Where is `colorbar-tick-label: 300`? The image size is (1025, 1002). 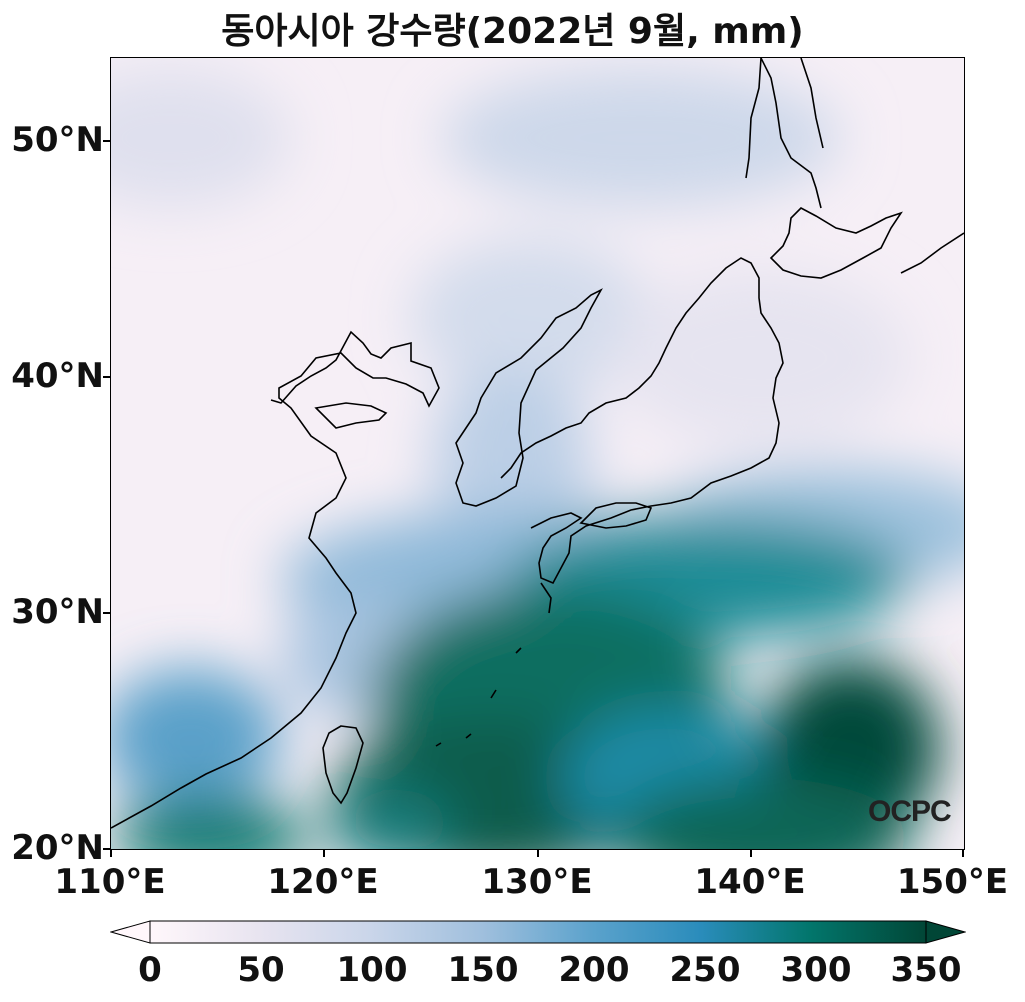
colorbar-tick-label: 300 is located at coordinates (816, 970).